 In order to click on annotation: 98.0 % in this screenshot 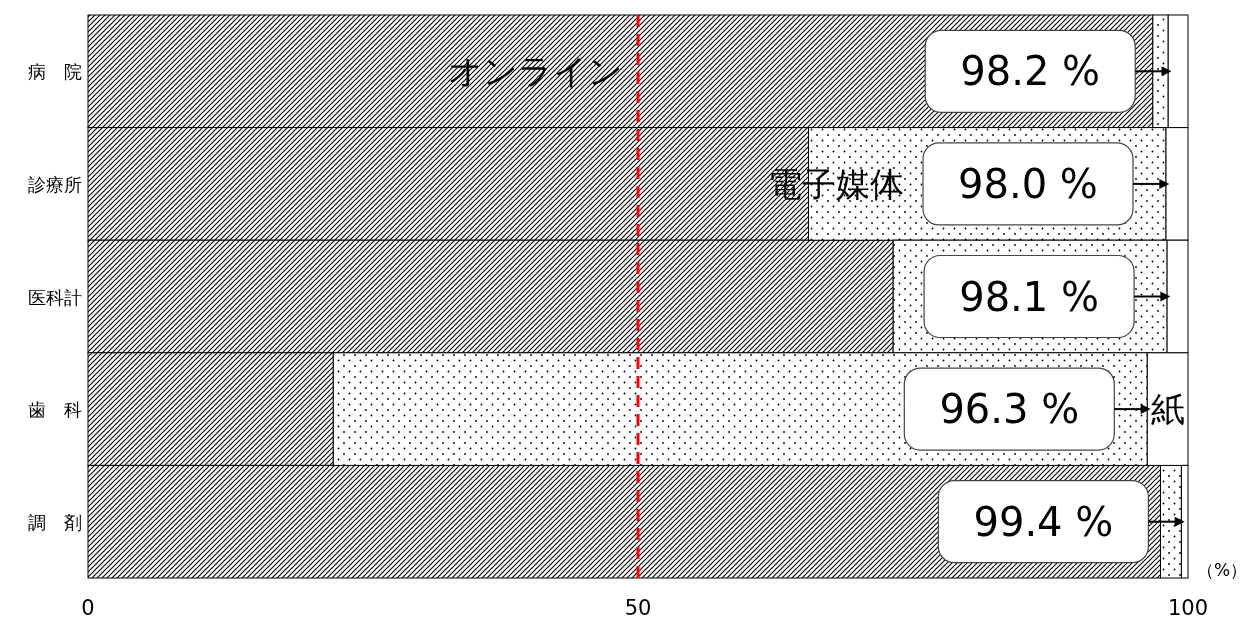, I will do `click(1028, 183)`.